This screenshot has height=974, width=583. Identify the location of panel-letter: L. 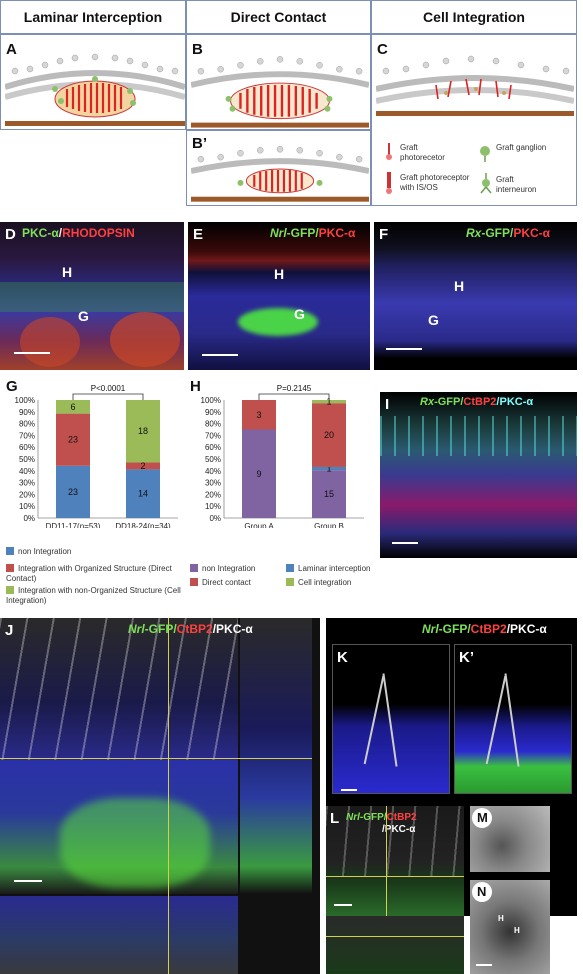
(335, 818).